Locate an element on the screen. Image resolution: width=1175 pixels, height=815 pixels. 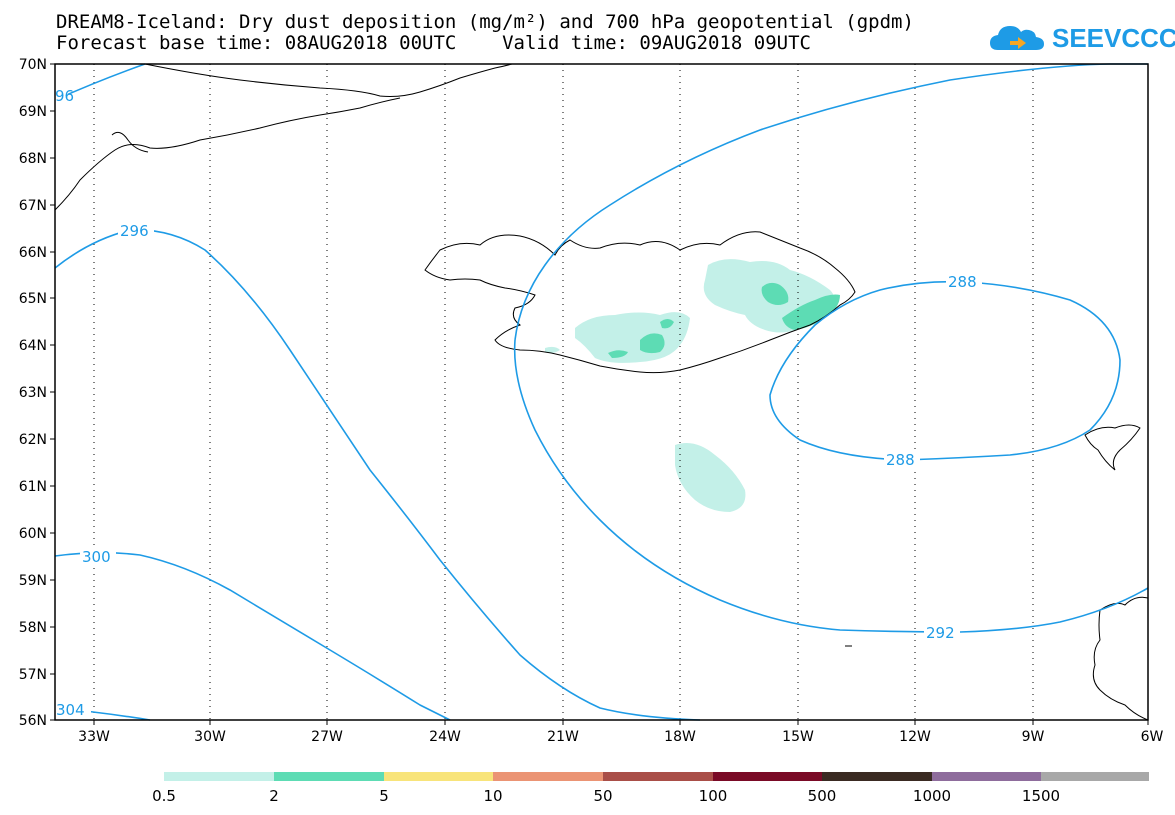
cloud-arrow-icon is located at coordinates (1017, 38).